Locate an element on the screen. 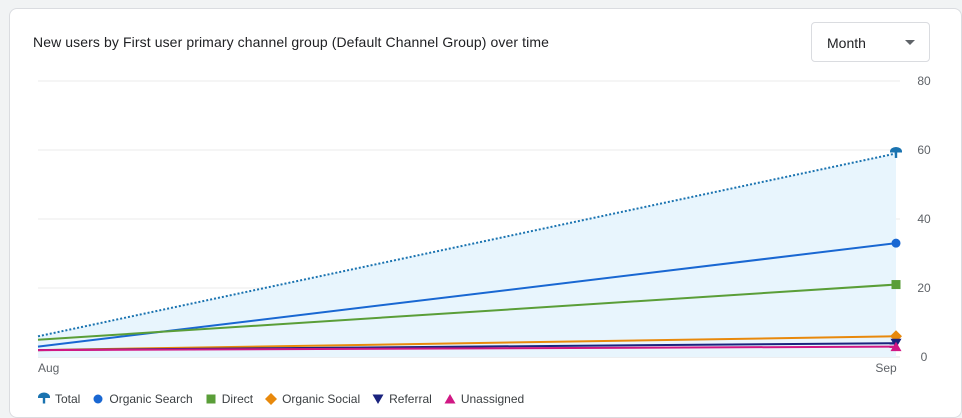 This screenshot has width=962, height=418. legend-marker-referral is located at coordinates (378, 399).